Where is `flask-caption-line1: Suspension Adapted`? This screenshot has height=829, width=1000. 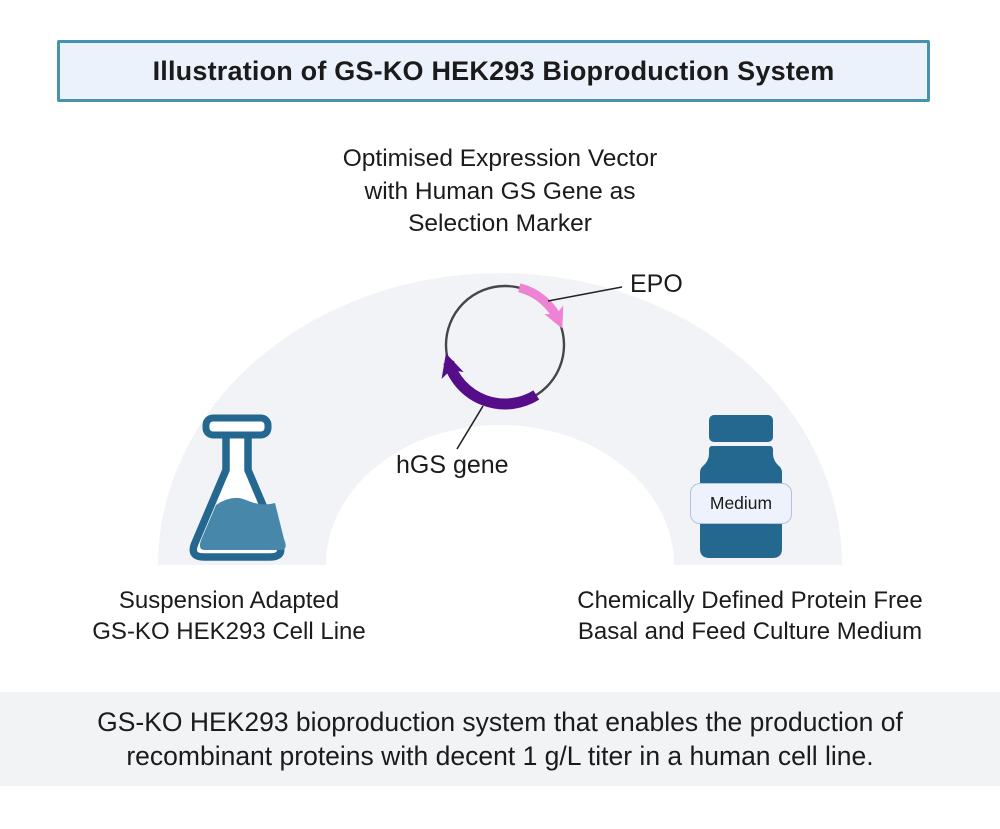
flask-caption-line1: Suspension Adapted is located at coordinates (229, 600).